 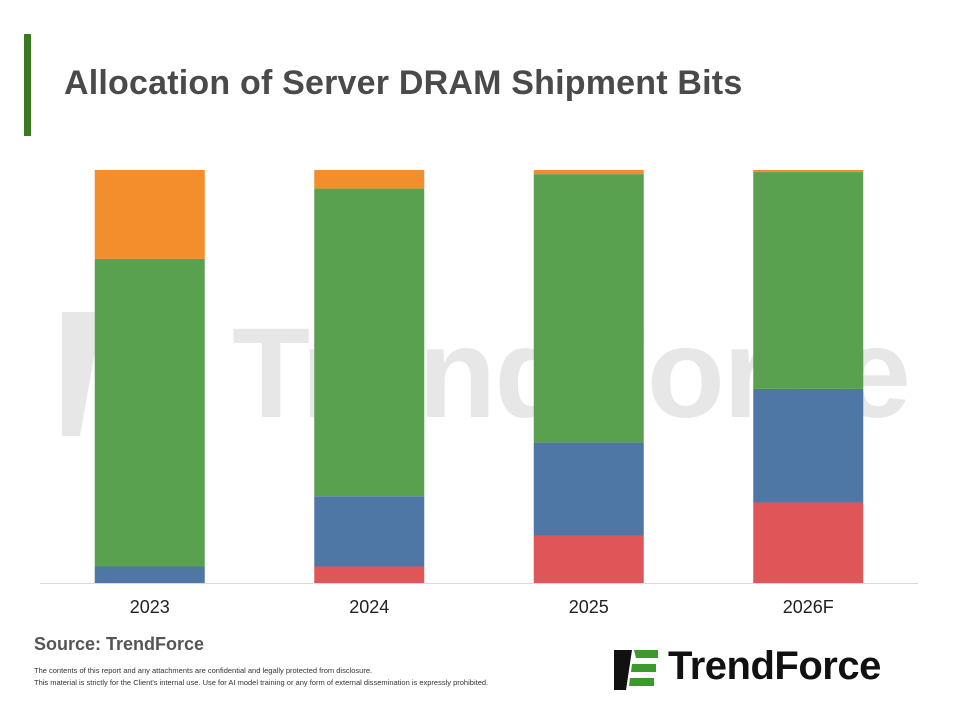 What do you see at coordinates (27, 85) in the screenshot?
I see `title-accent-bar` at bounding box center [27, 85].